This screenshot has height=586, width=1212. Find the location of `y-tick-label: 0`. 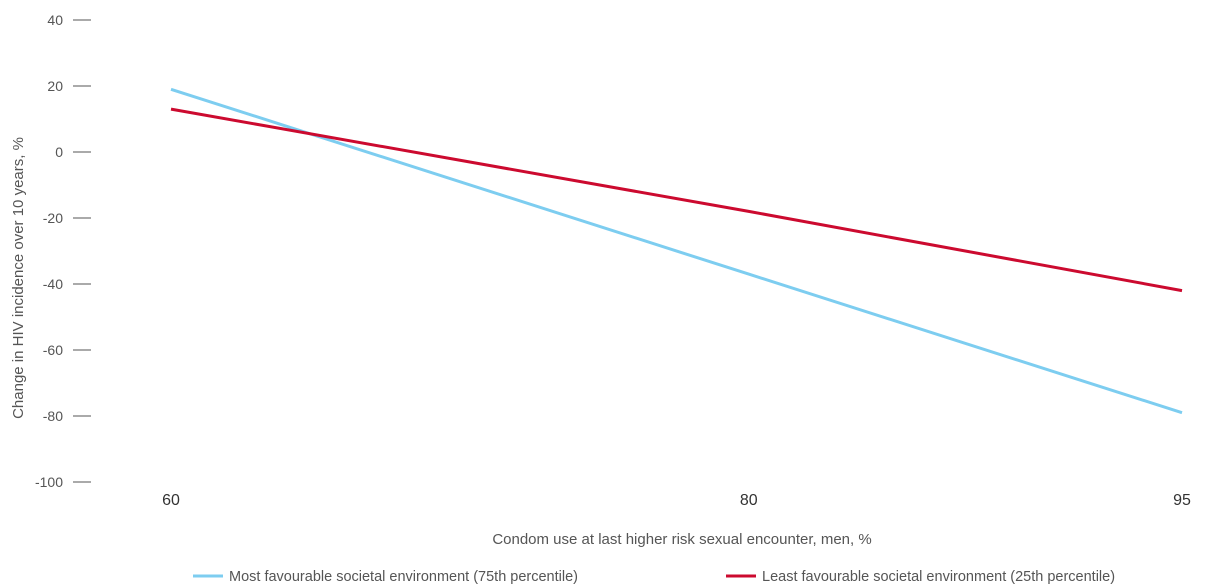

y-tick-label: 0 is located at coordinates (59, 152).